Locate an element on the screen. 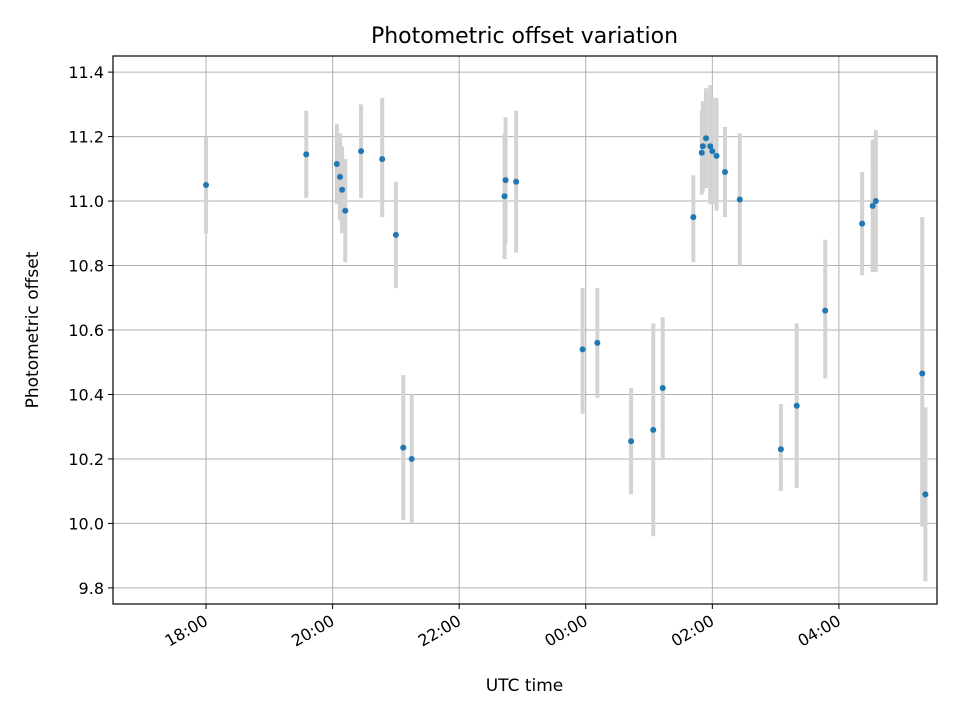  y-tick-label: 9.8 is located at coordinates (91, 588).